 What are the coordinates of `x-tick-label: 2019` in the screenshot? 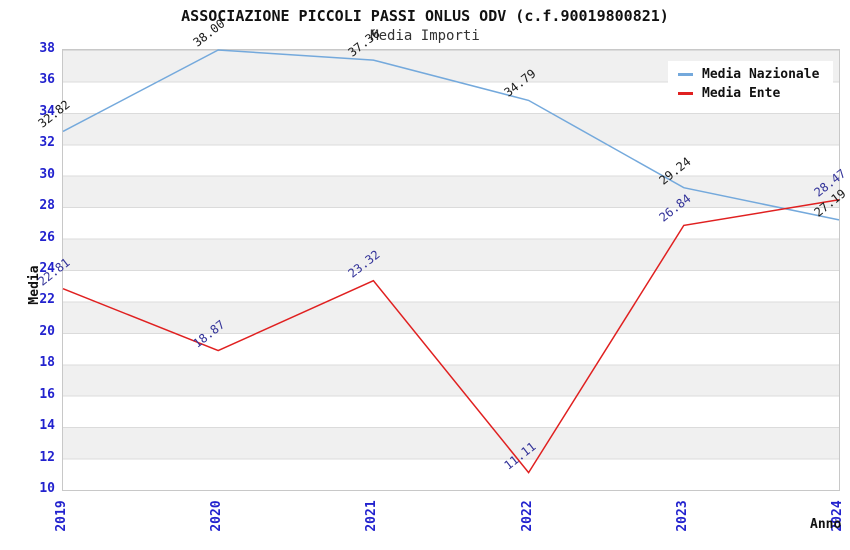 It's located at (61, 516).